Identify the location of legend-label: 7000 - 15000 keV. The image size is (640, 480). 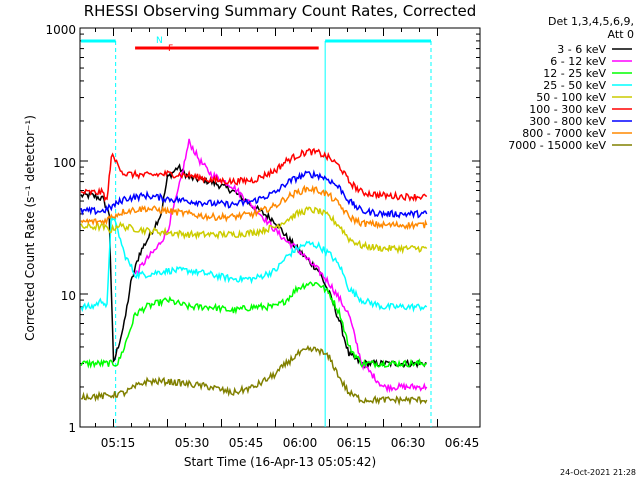
(557, 145).